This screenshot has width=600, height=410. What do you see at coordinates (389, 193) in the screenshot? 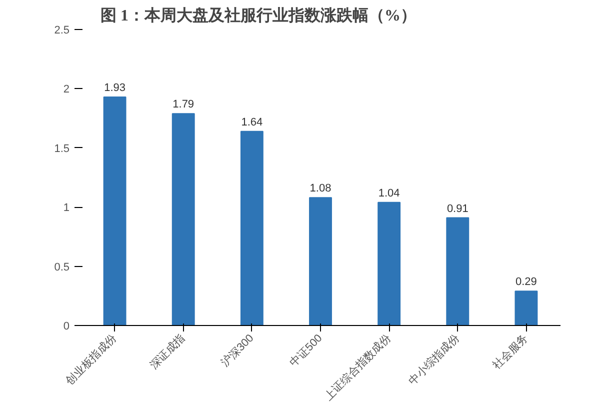
I see `data-label: 1.04` at bounding box center [389, 193].